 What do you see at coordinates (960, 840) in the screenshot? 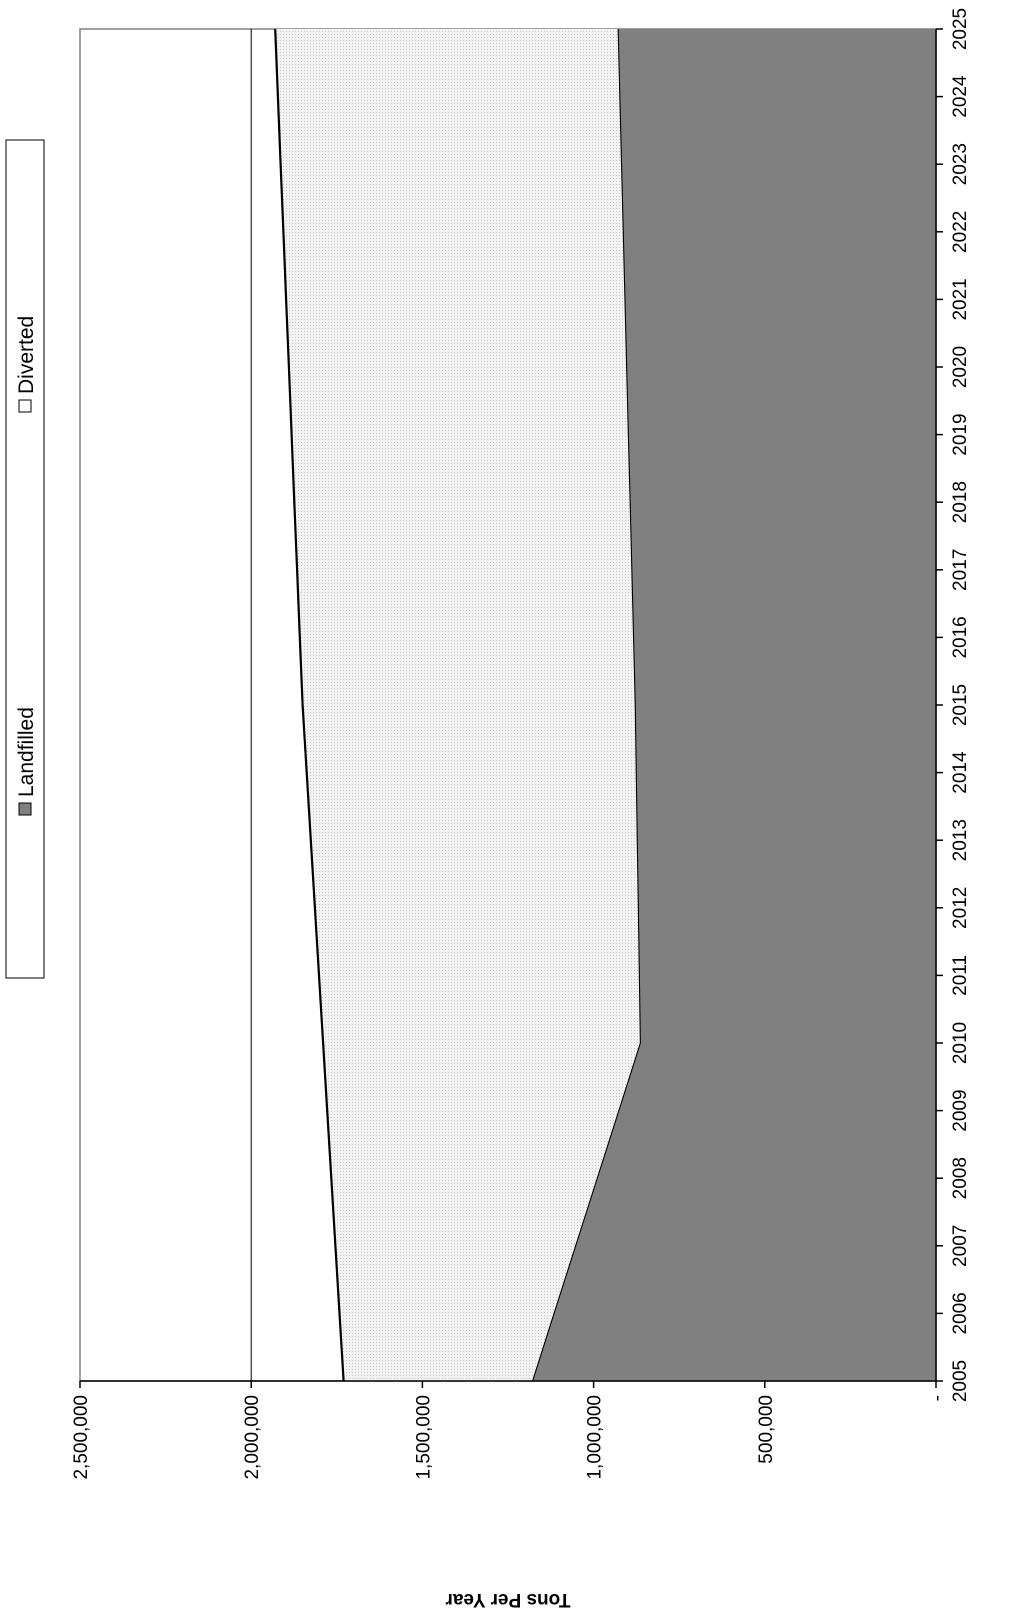
I see `year-tick-label-2013: 2013` at bounding box center [960, 840].